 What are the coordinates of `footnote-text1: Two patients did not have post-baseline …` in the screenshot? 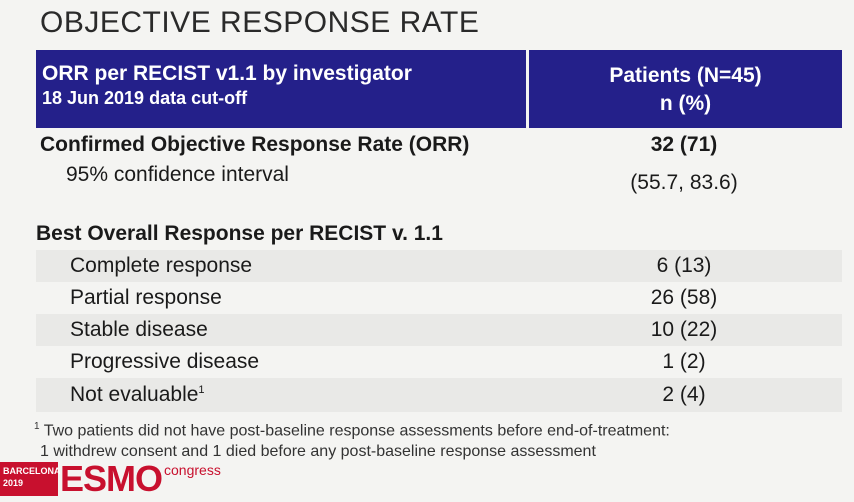 It's located at (356, 431).